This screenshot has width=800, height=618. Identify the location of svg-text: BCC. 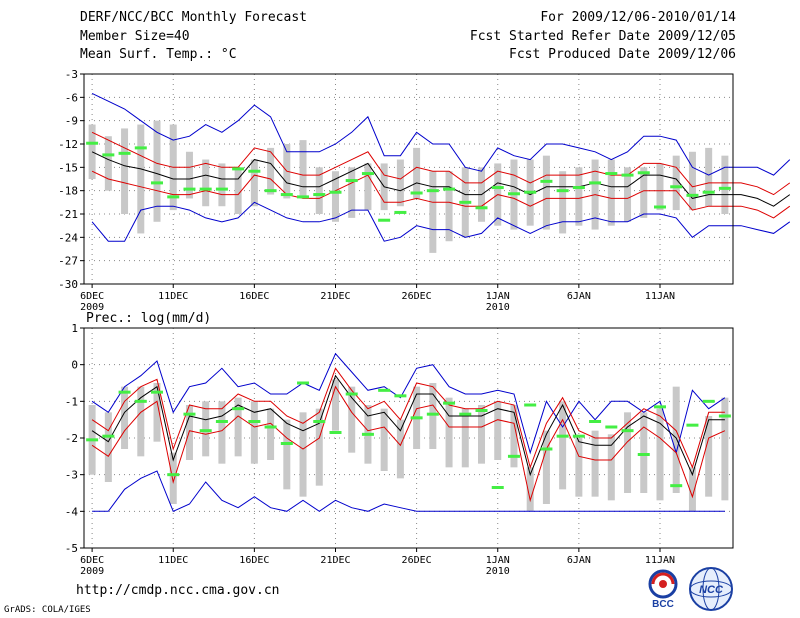
(663, 604).